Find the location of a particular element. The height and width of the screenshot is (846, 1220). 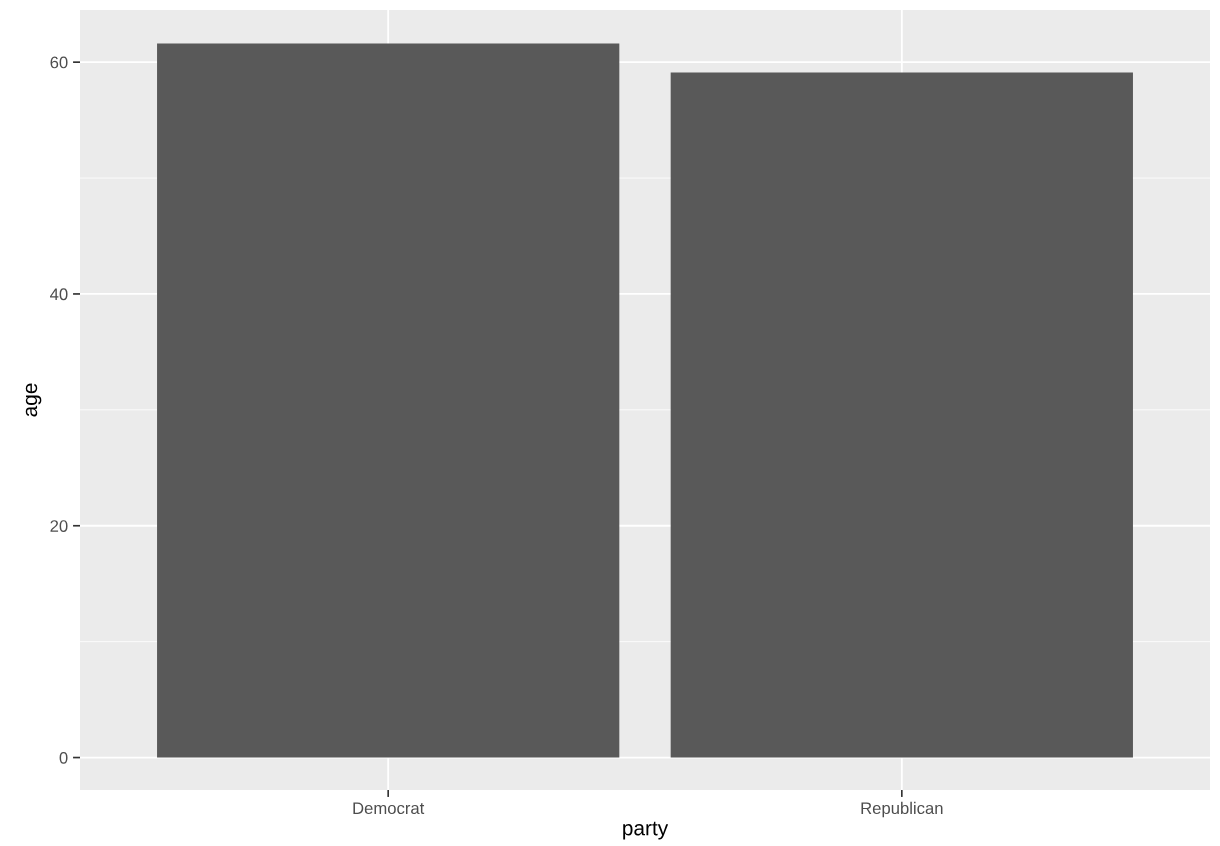

y-tick-label: 60 is located at coordinates (59, 62).